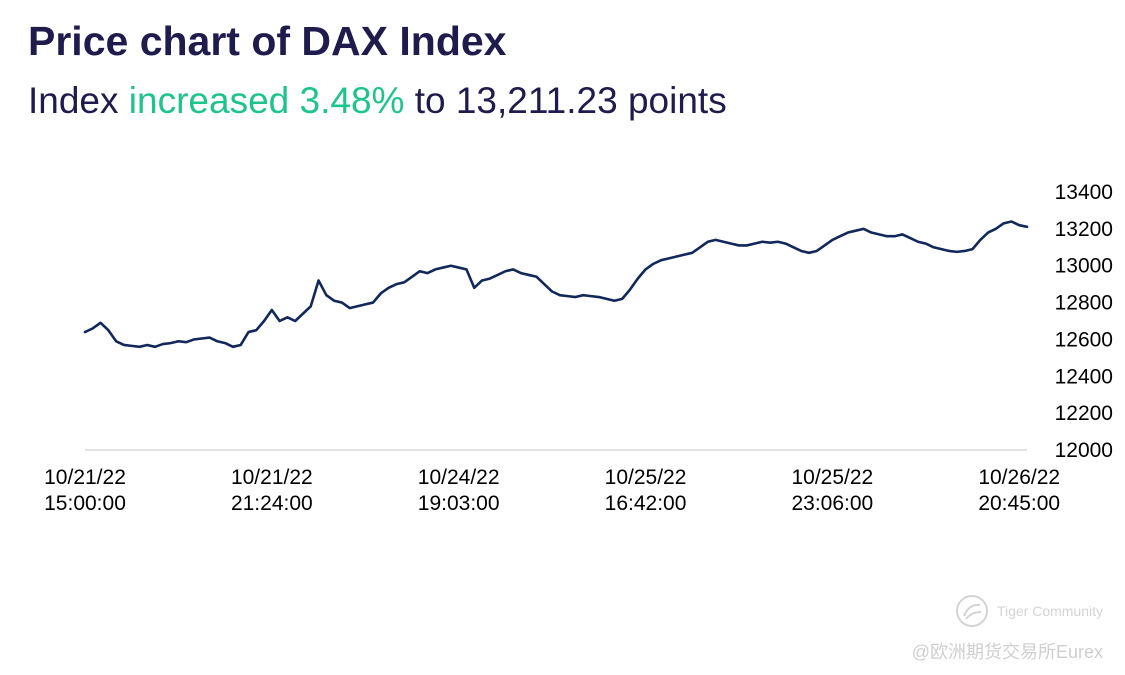 The image size is (1125, 675). I want to click on y-tick-label: 12200, so click(1084, 413).